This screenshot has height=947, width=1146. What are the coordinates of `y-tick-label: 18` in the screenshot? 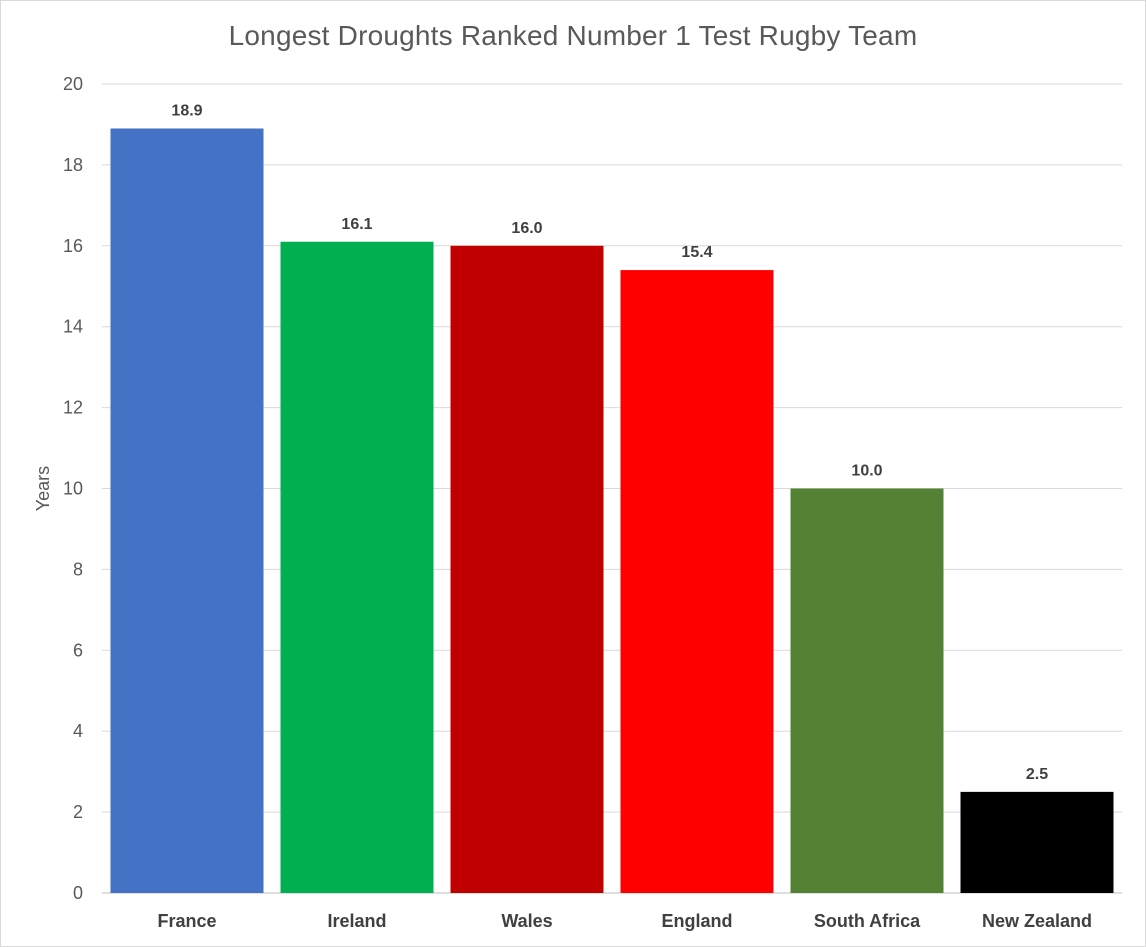 It's located at (73, 165).